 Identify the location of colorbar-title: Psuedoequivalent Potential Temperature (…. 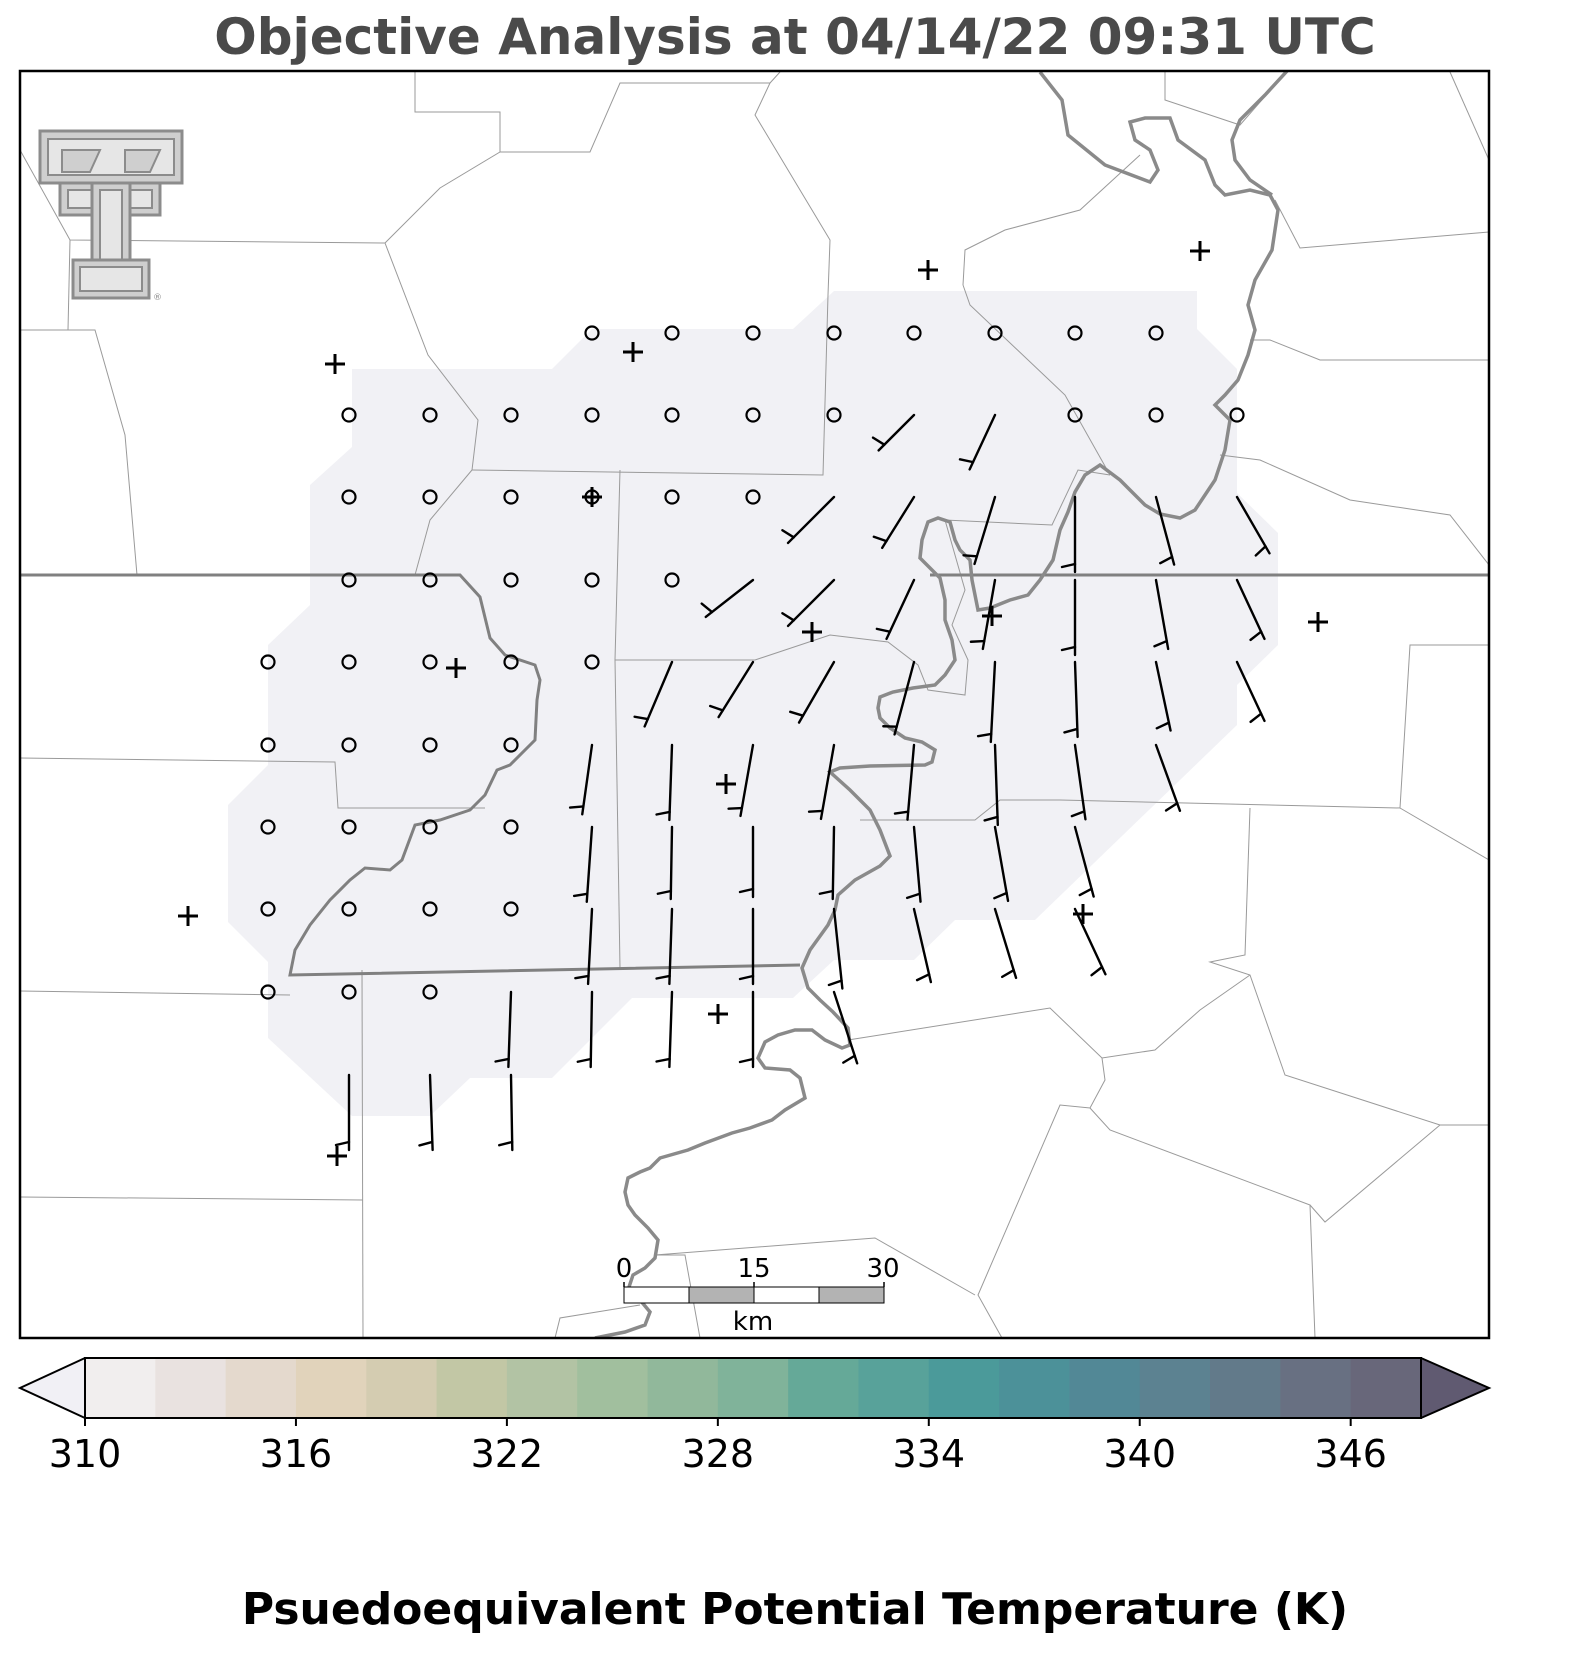
(795, 1609).